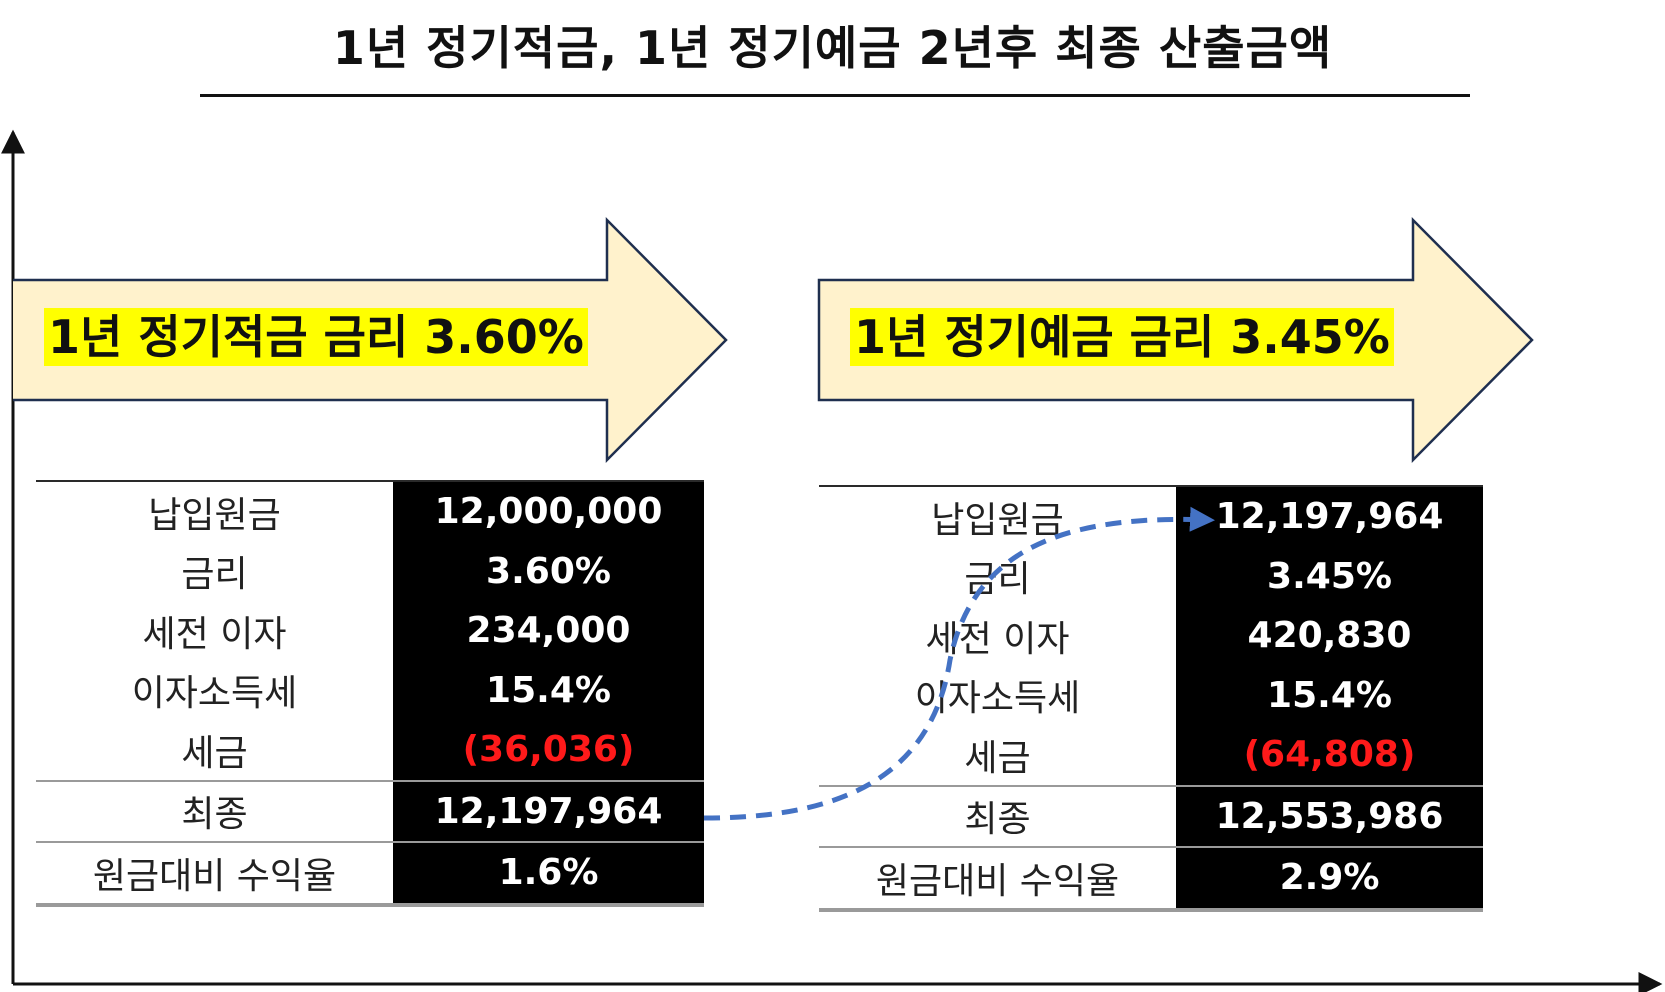 The height and width of the screenshot is (992, 1665). Describe the element at coordinates (316, 337) in the screenshot. I see `left-rate-banner: 1년 정기적금 금리 3.60%` at that location.